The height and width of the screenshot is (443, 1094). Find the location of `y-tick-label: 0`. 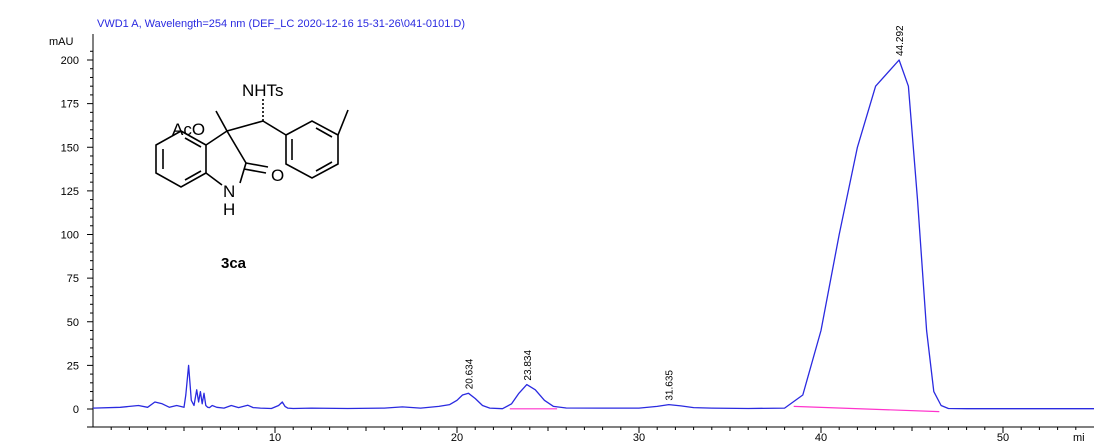

y-tick-label: 0 is located at coordinates (76, 410).